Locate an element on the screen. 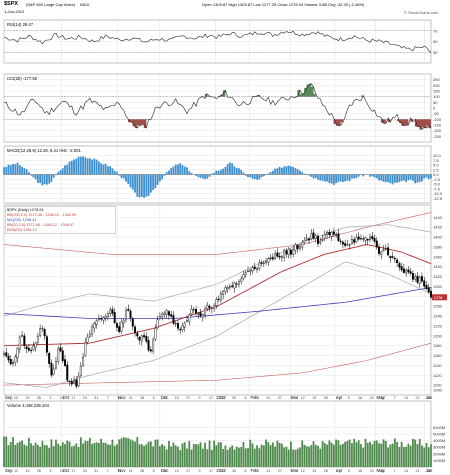  y-tick-label: 70 is located at coordinates (435, 30).